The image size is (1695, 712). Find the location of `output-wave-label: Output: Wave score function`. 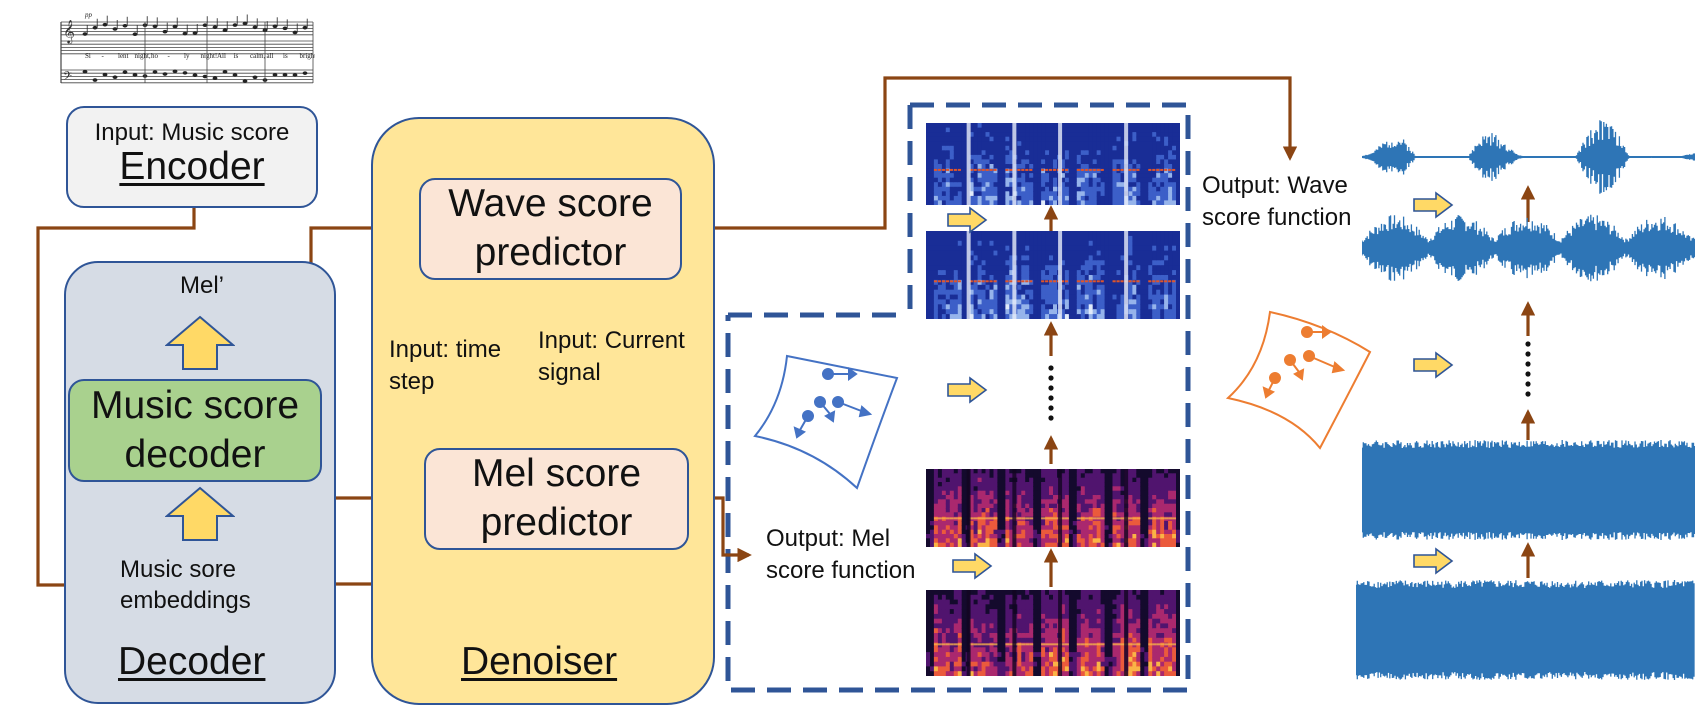

output-wave-label: Output: Wave score function is located at coordinates (1277, 202).